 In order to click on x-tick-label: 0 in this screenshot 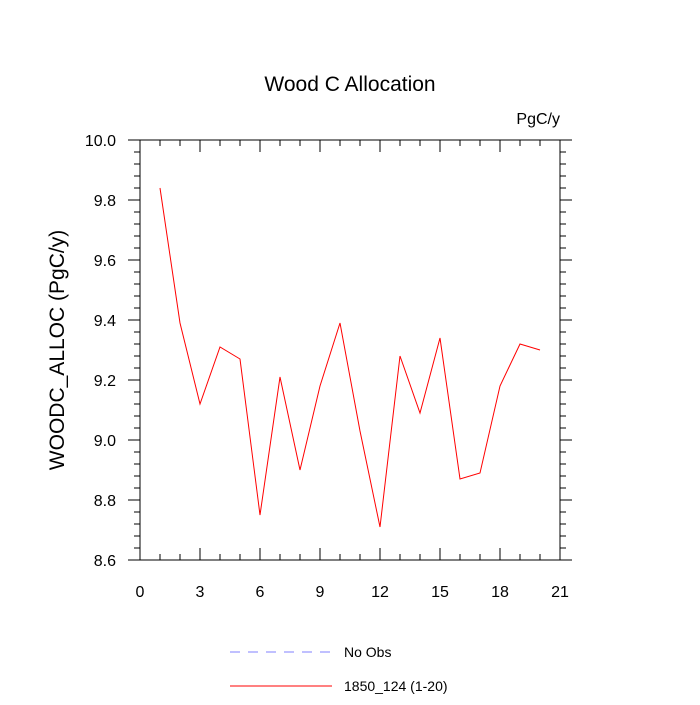, I will do `click(140, 592)`.